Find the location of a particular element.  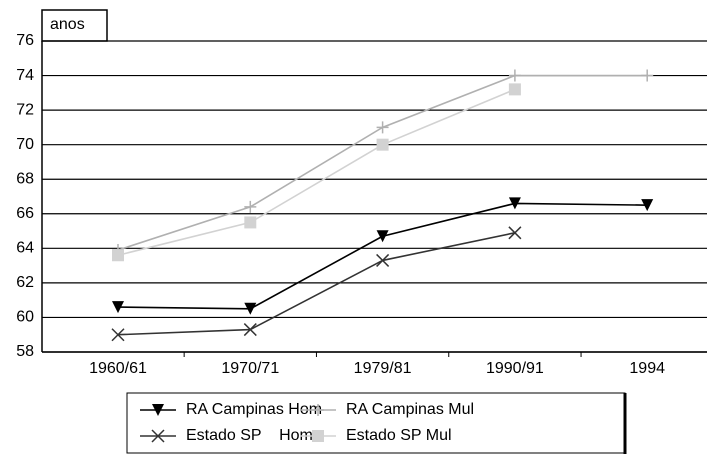

x-tick-label: 1979/81 is located at coordinates (383, 368).